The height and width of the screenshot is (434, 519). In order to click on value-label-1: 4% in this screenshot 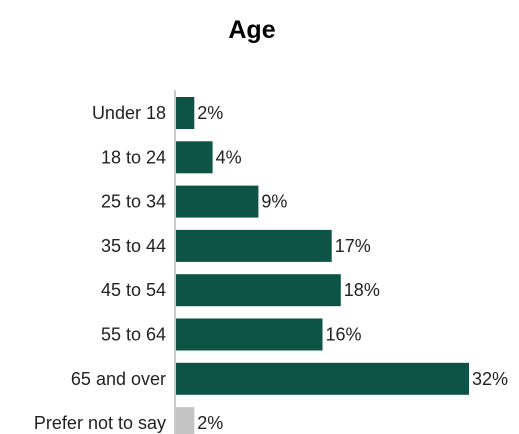, I will do `click(229, 157)`.